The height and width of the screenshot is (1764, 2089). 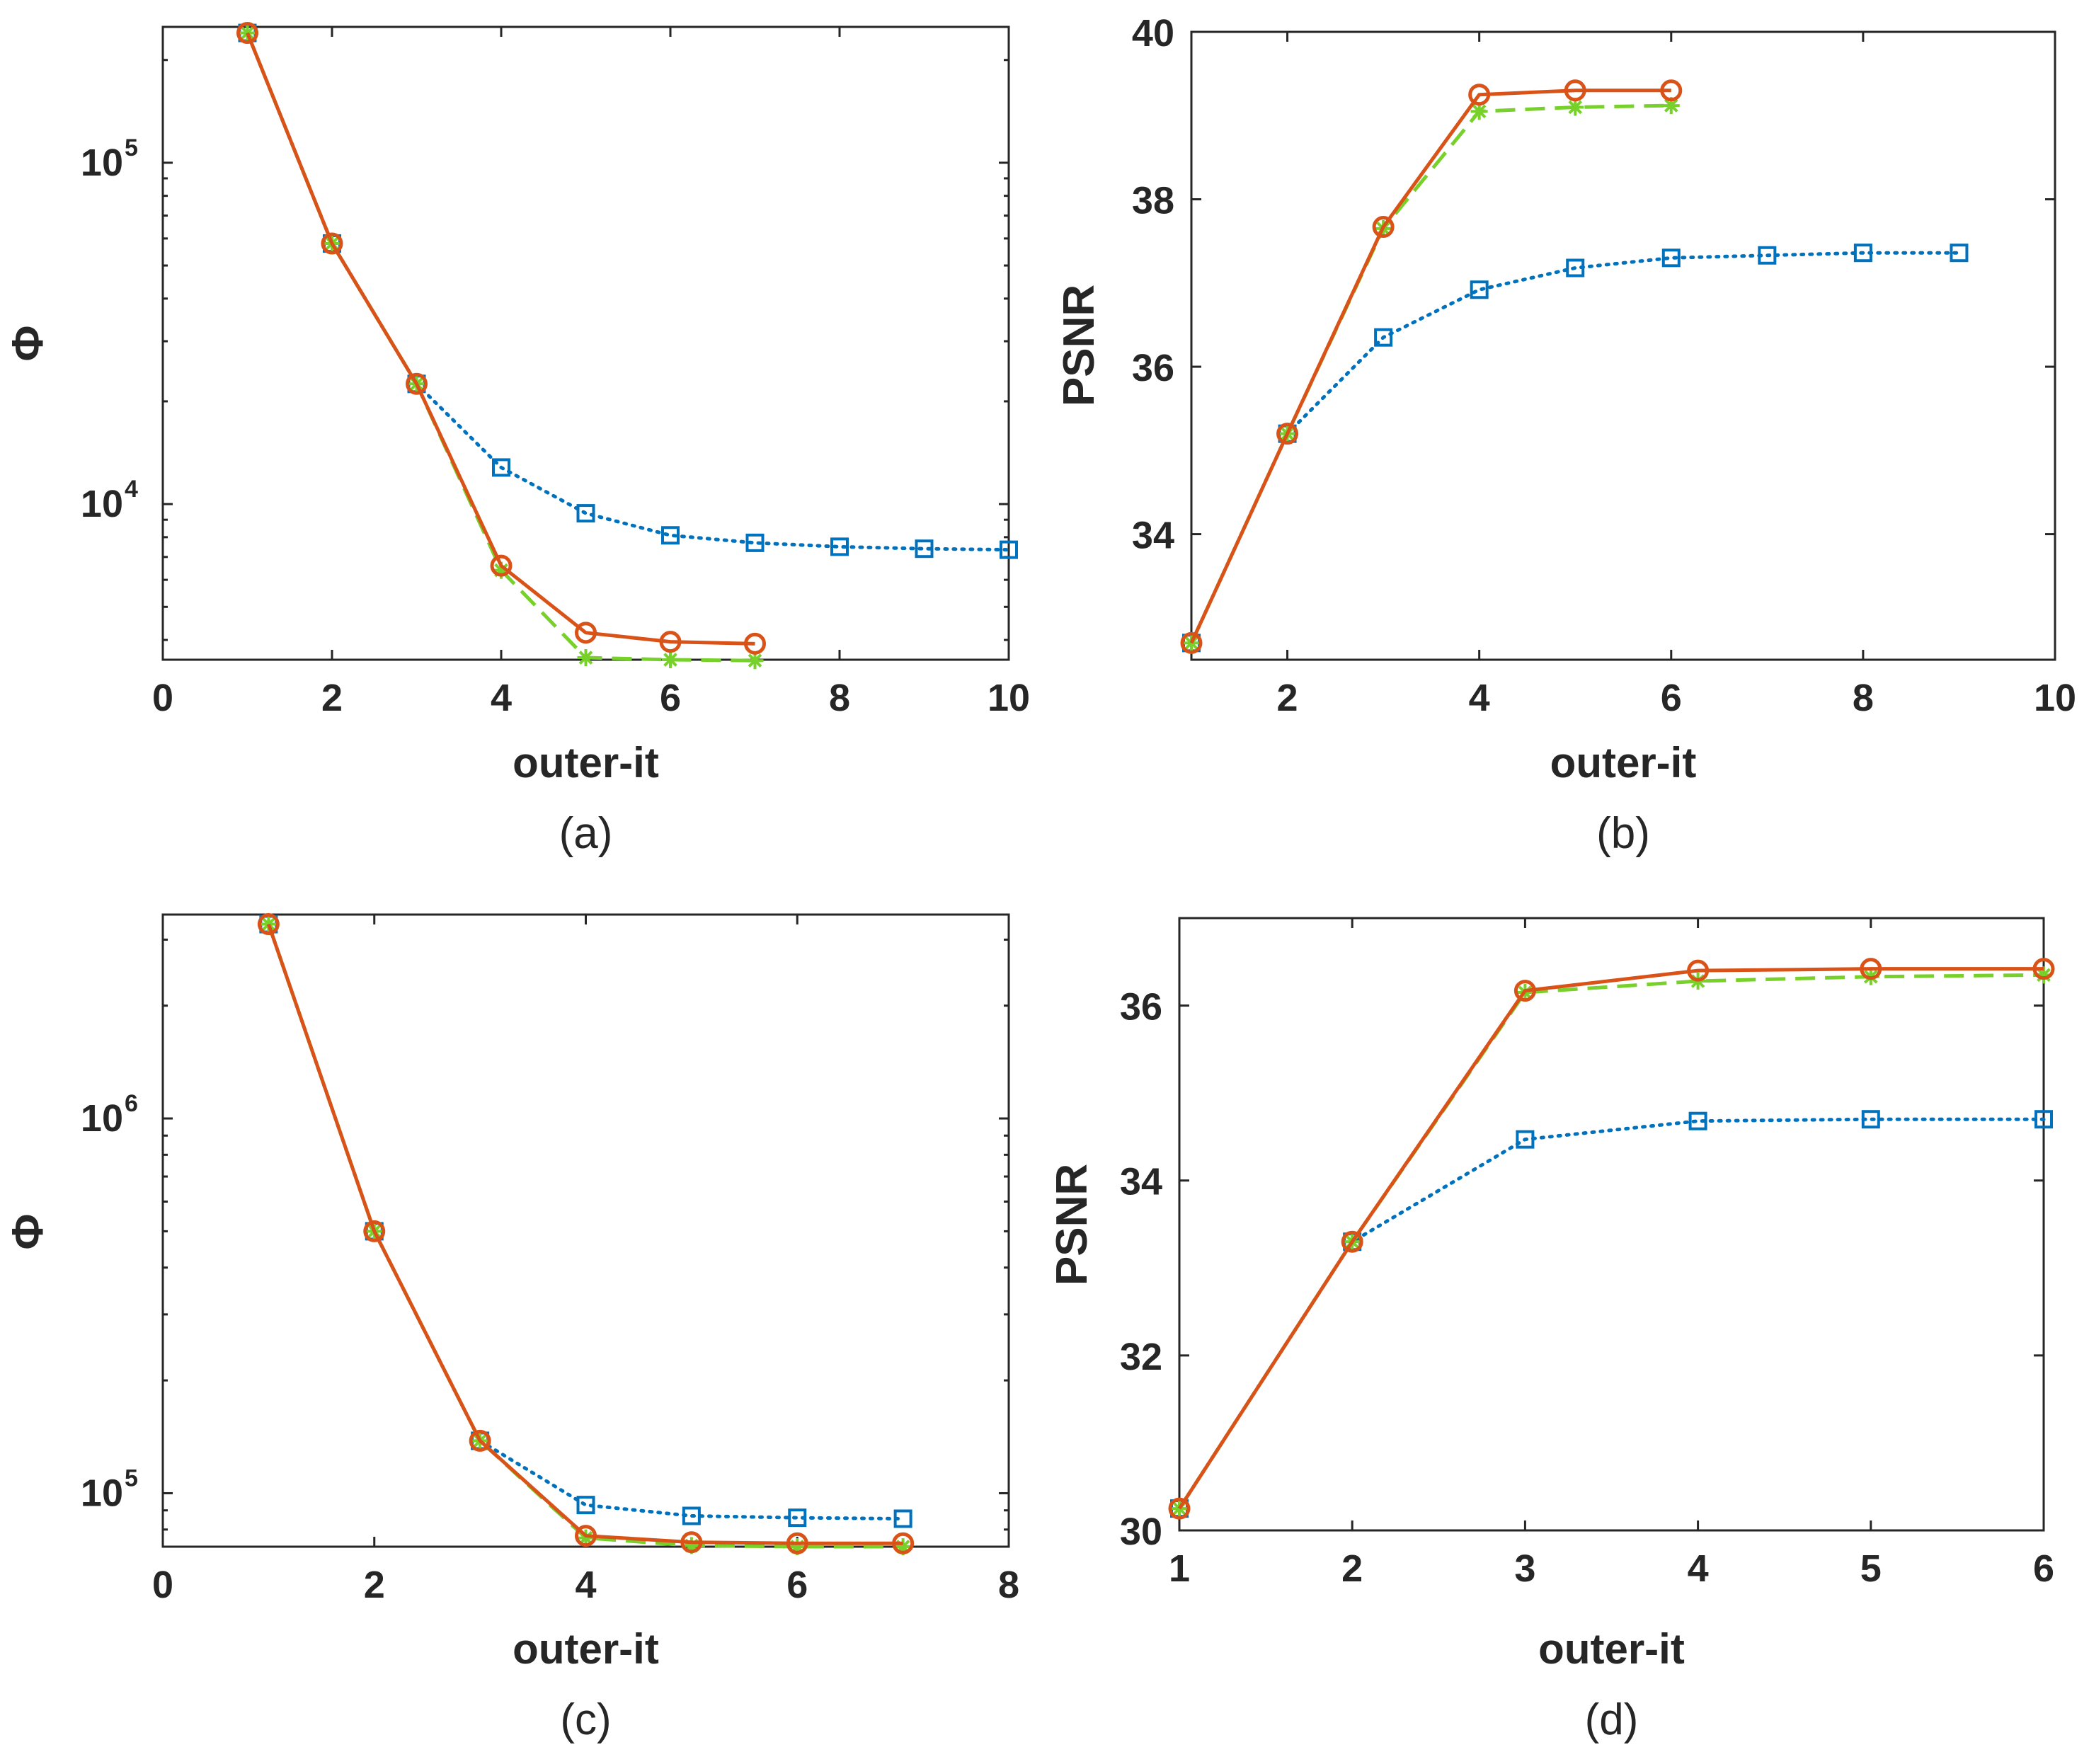 I want to click on series-line-blue, so click(x=1575, y=448).